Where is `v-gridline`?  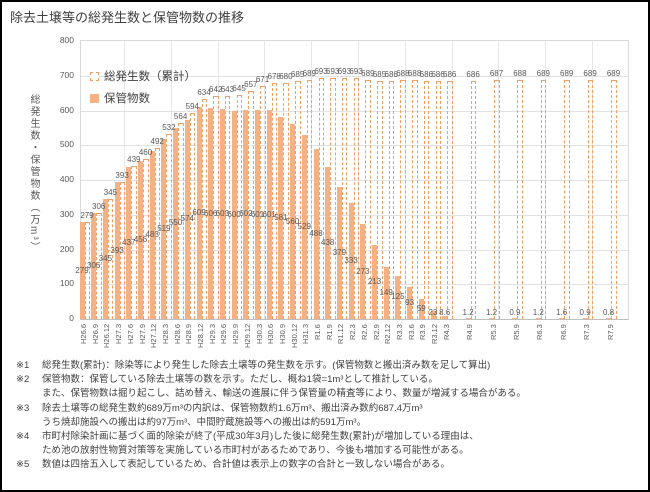 v-gridline is located at coordinates (124, 180).